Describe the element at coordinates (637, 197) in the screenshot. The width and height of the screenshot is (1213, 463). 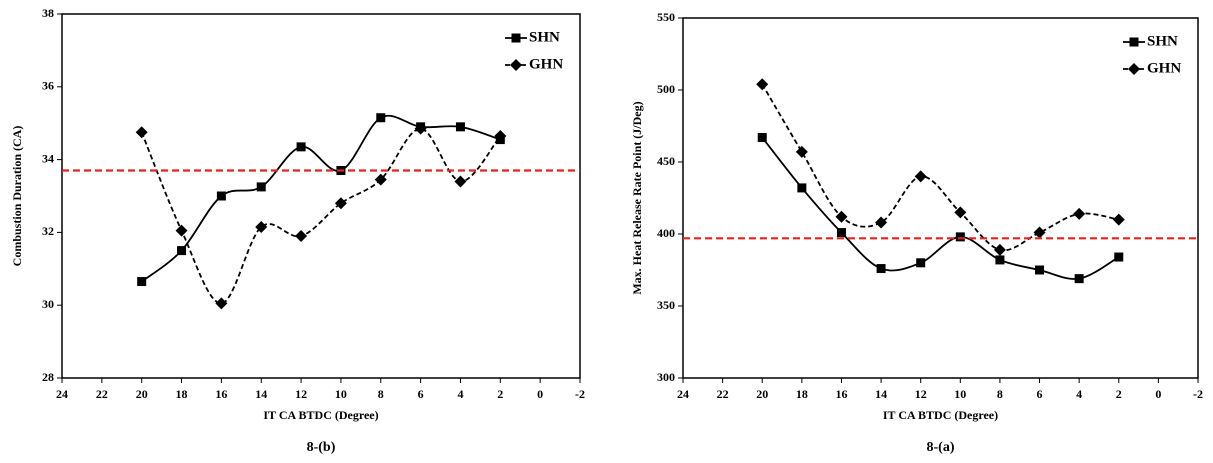
I see `y-axis-label: Max. Heat Release Rate Point (J/Deg)` at that location.